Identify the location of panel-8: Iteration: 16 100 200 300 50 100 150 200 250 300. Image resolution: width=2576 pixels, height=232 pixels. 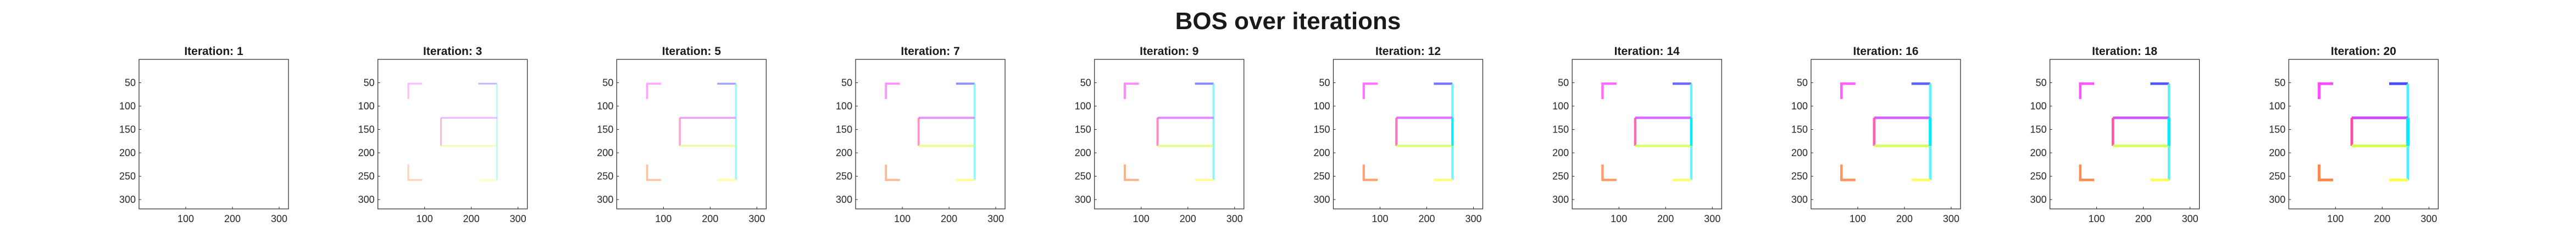
(1876, 134).